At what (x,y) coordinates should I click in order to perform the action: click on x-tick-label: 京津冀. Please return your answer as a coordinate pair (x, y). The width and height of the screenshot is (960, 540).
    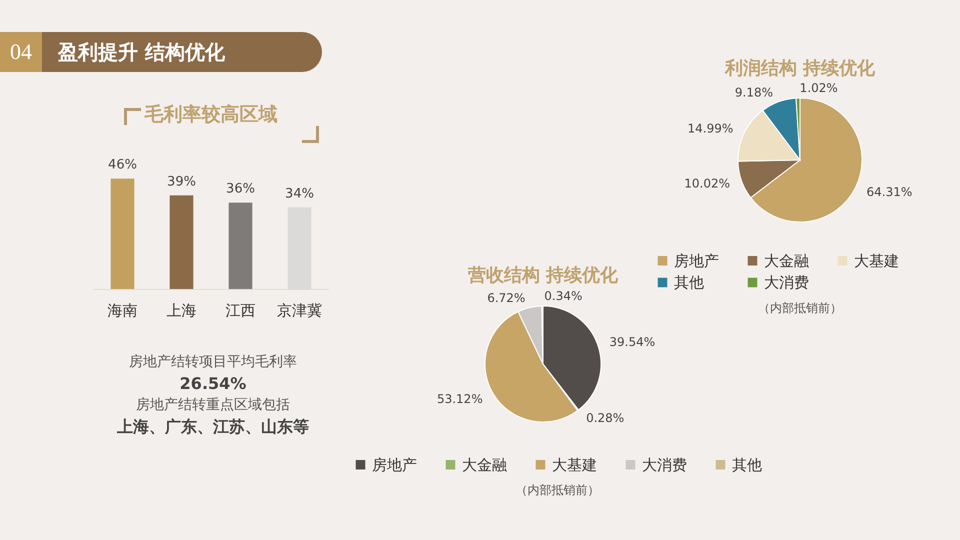
    Looking at the image, I should click on (299, 311).